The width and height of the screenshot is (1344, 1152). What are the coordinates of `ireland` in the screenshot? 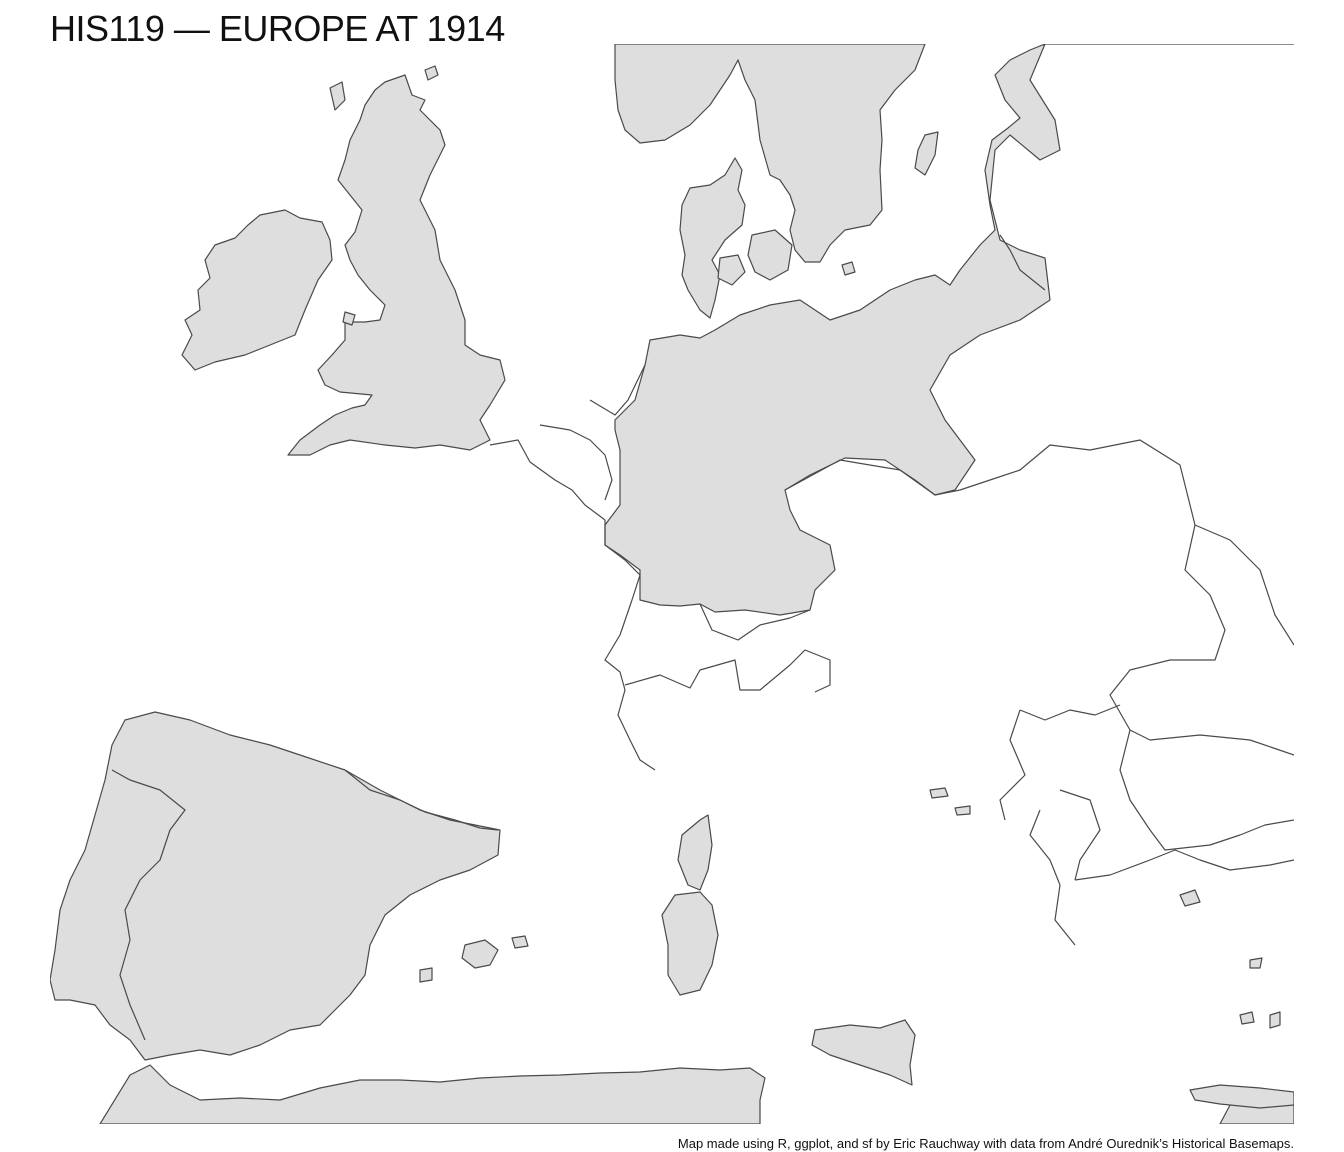 It's located at (257, 290).